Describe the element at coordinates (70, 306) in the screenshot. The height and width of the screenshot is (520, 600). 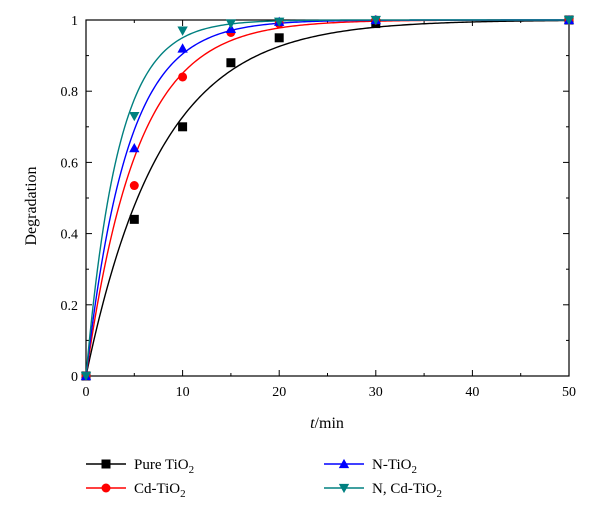
I see `y-tick-label: 0.2` at that location.